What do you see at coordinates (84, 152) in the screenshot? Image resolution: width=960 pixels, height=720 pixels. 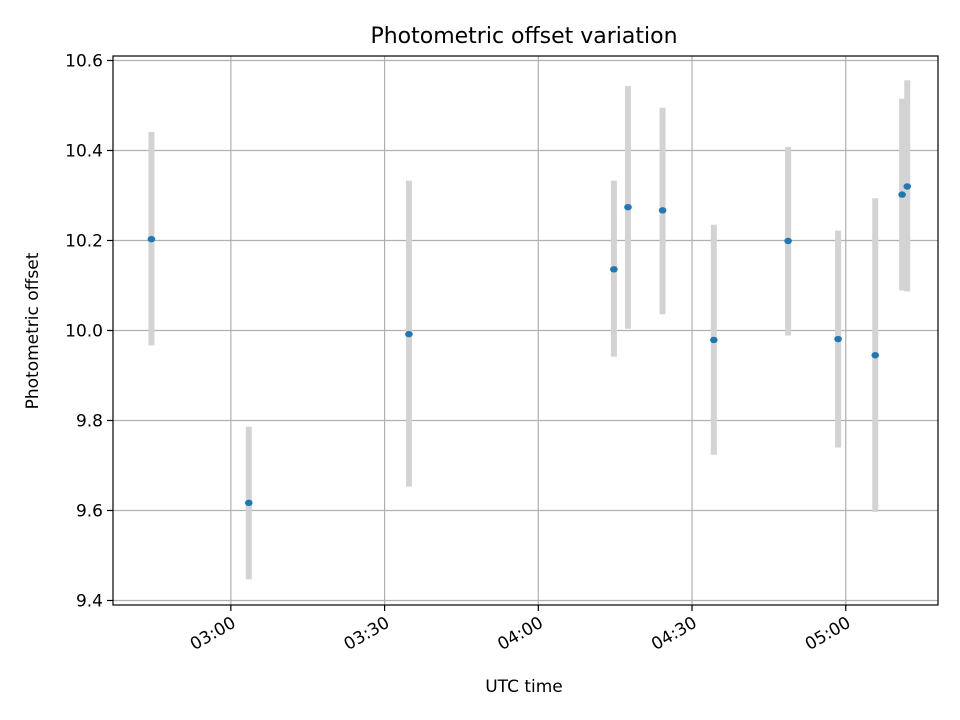 I see `y-tick-label: 10.4` at bounding box center [84, 152].